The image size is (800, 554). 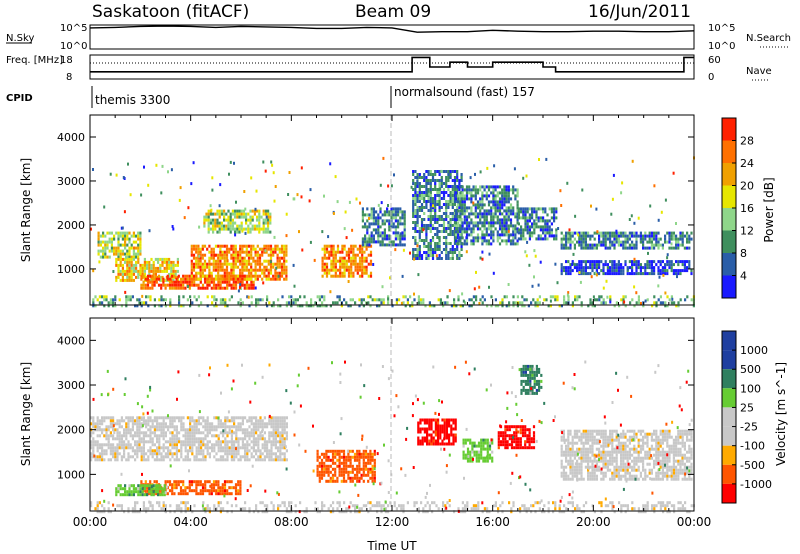 I want to click on cpid-entry-2: normalsound (fast) 157, so click(x=464, y=92).